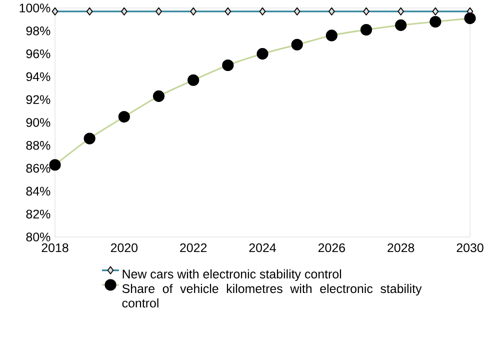  Describe the element at coordinates (470, 247) in the screenshot. I see `x-tick-label: 2030` at that location.